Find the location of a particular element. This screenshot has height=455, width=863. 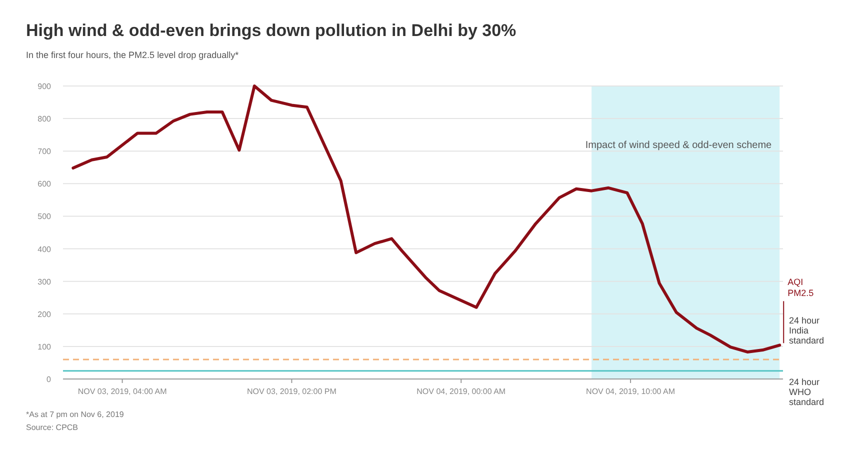

y-tick-label: 800 is located at coordinates (45, 119).